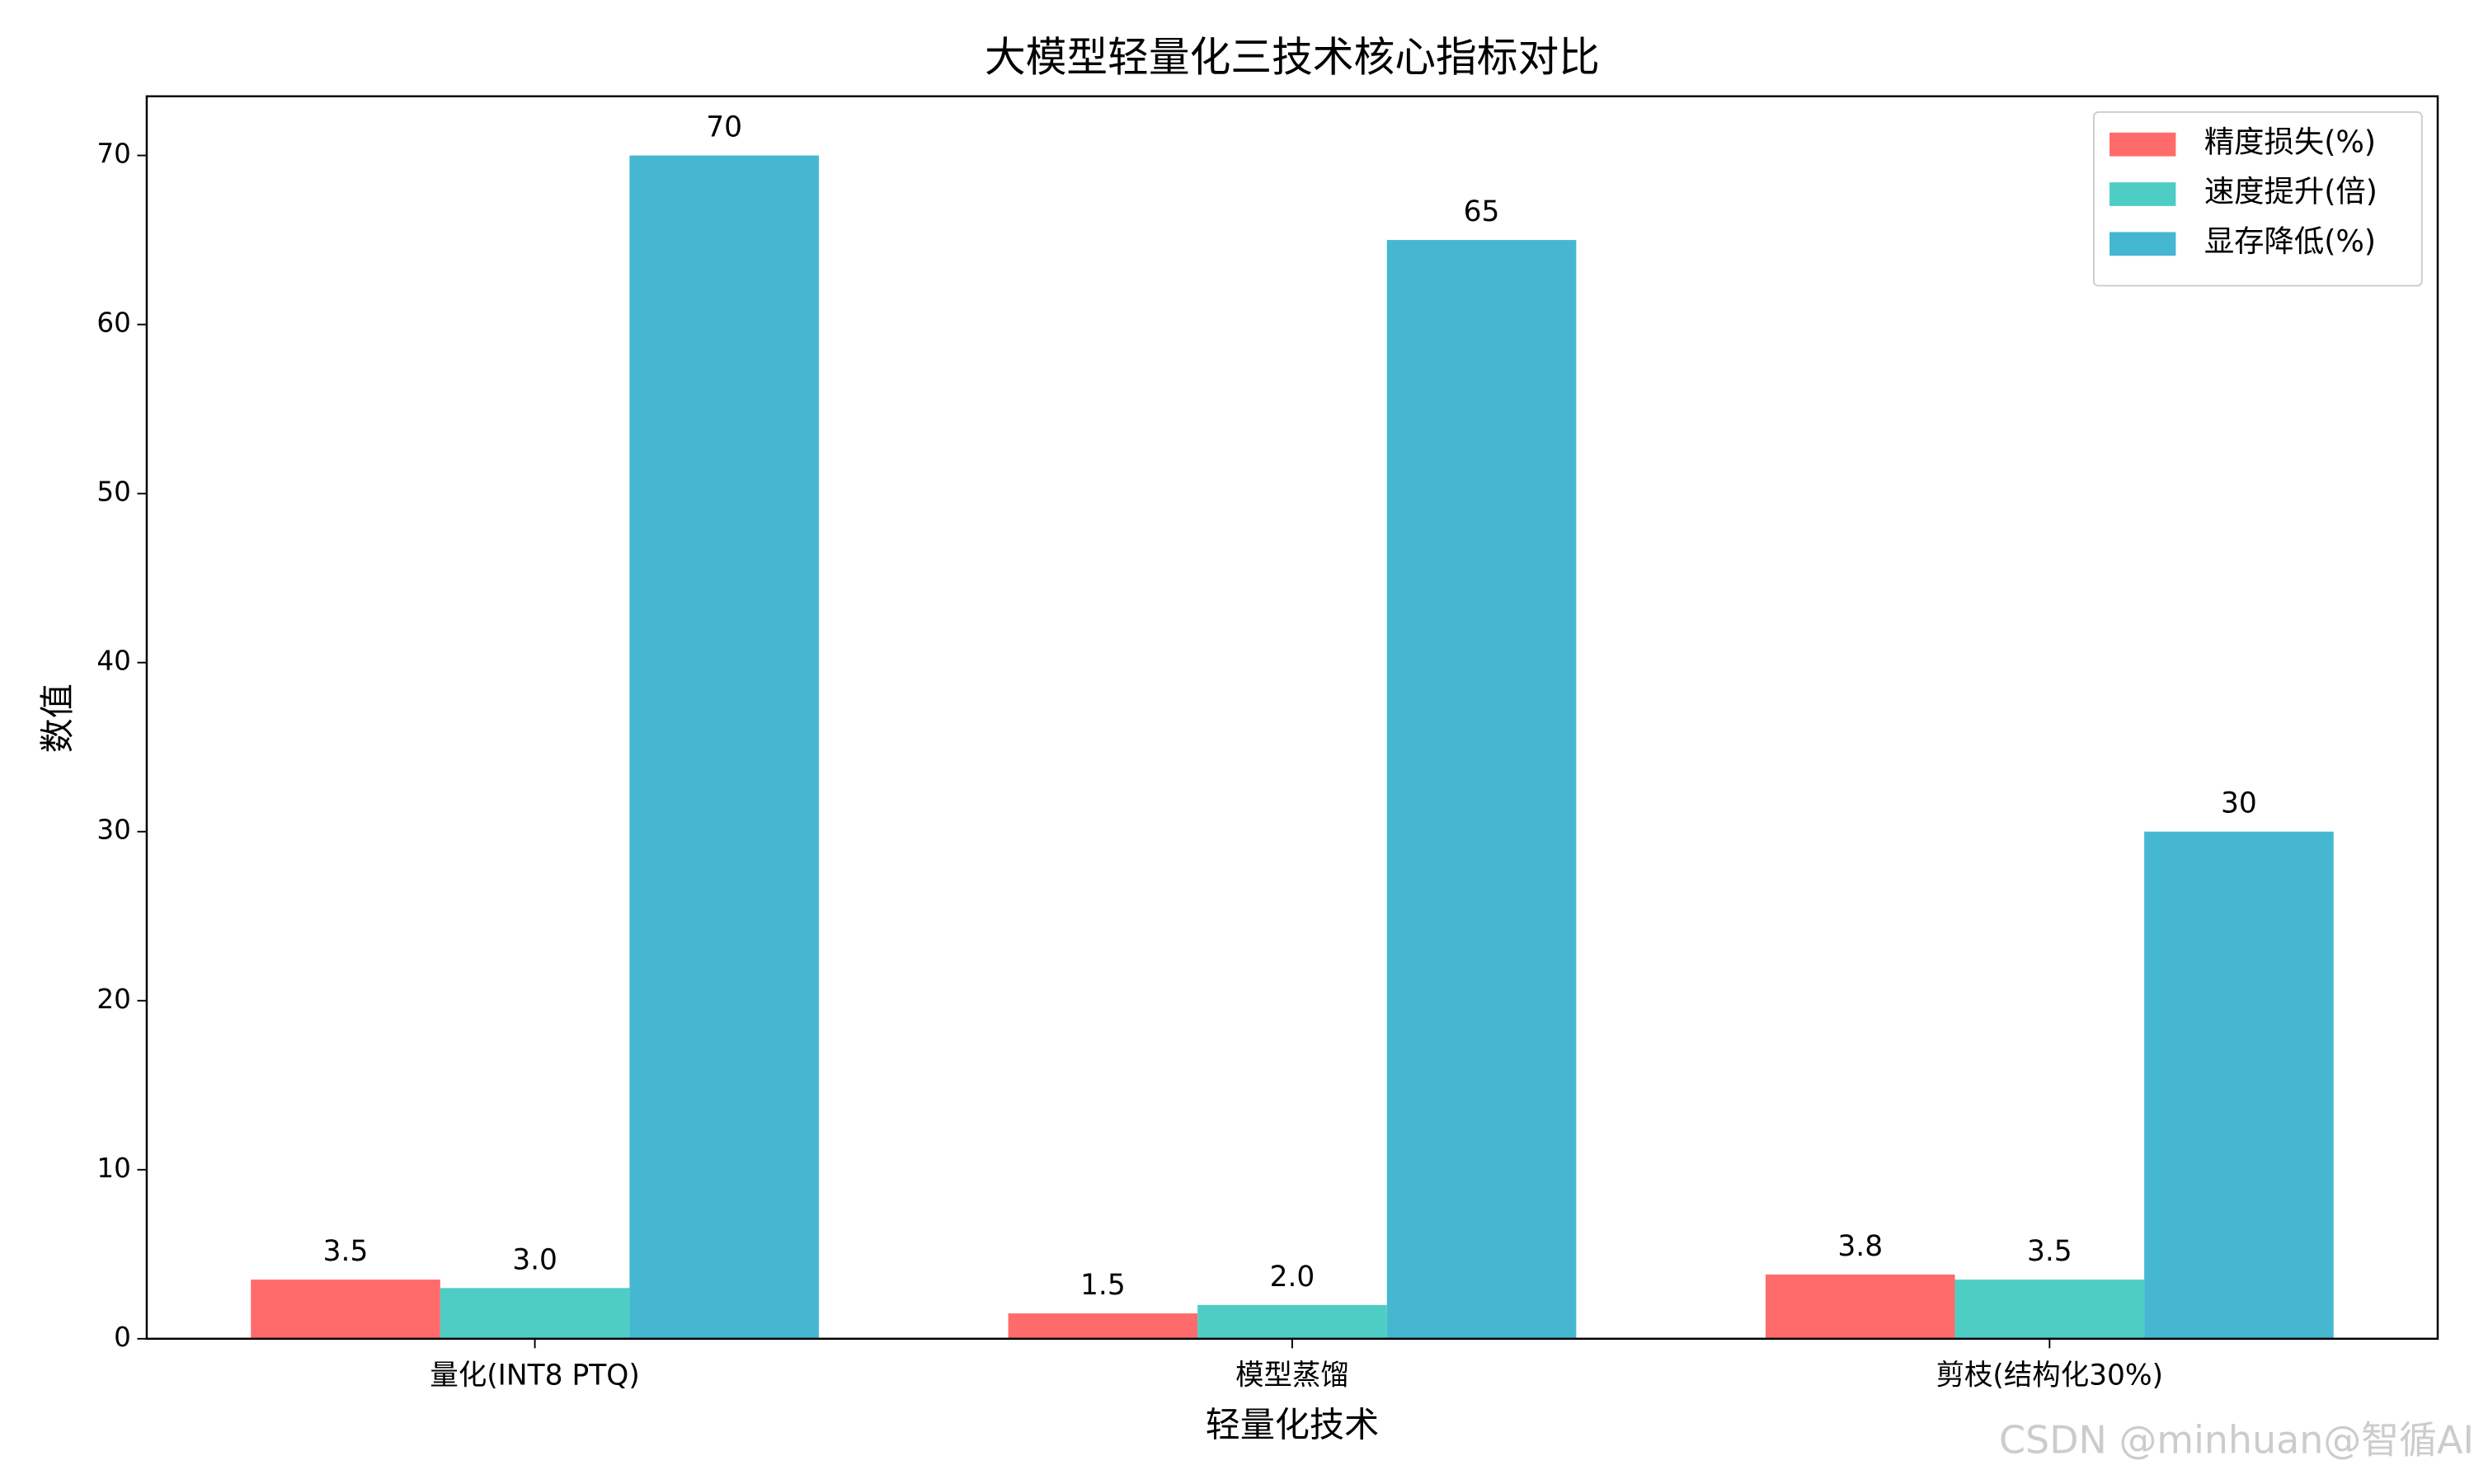  What do you see at coordinates (113, 492) in the screenshot?
I see `y-tick-label: 50` at bounding box center [113, 492].